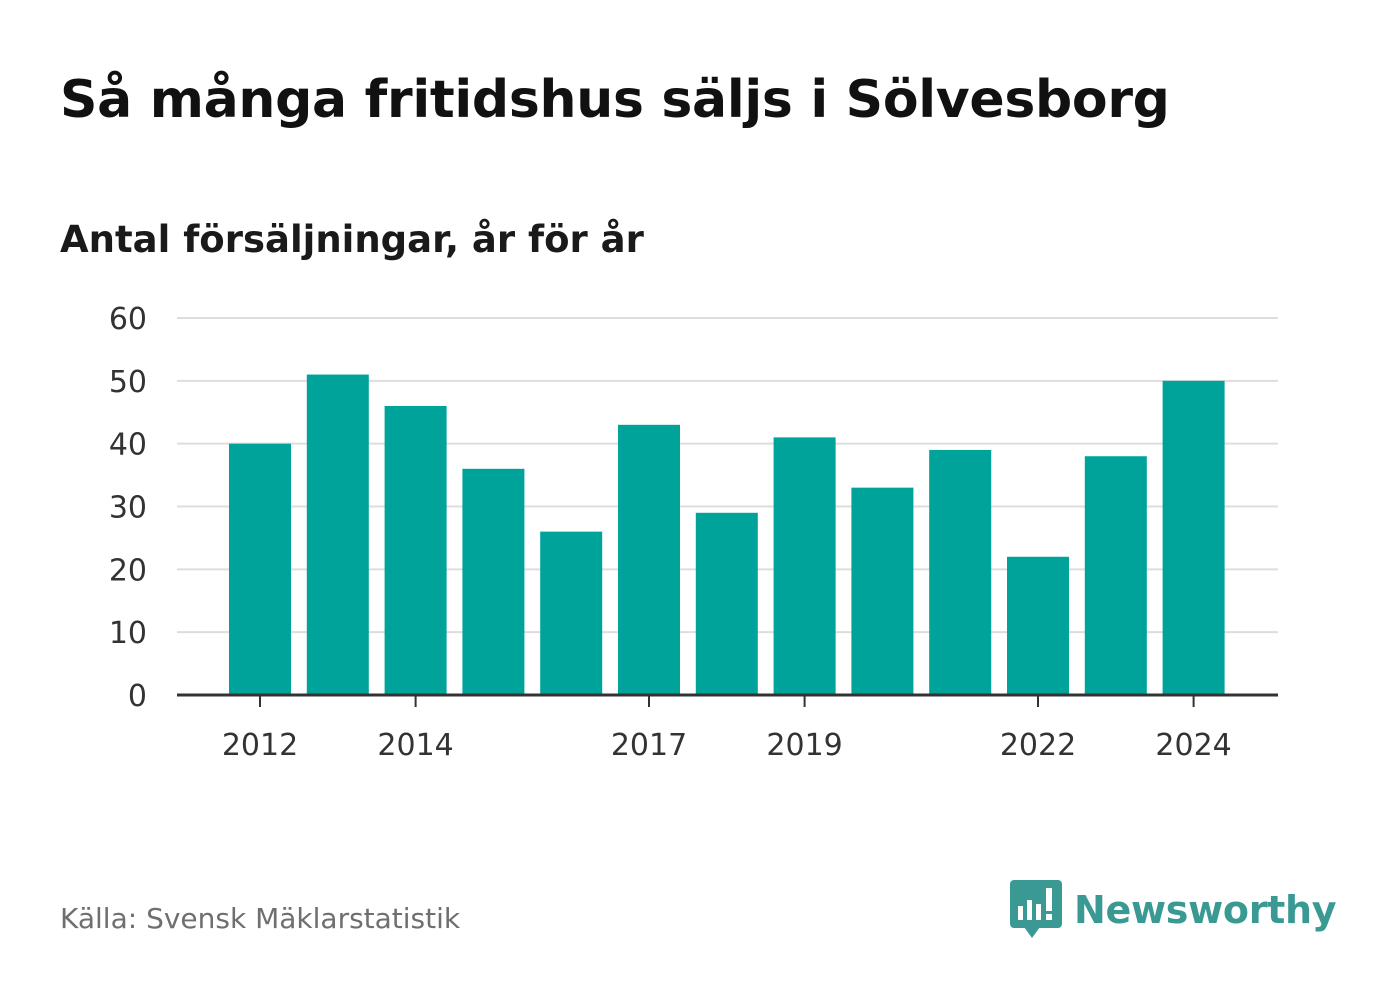 This screenshot has height=999, width=1382. What do you see at coordinates (260, 918) in the screenshot?
I see `source-note: Källa: Svensk Mäklarstatistik` at bounding box center [260, 918].